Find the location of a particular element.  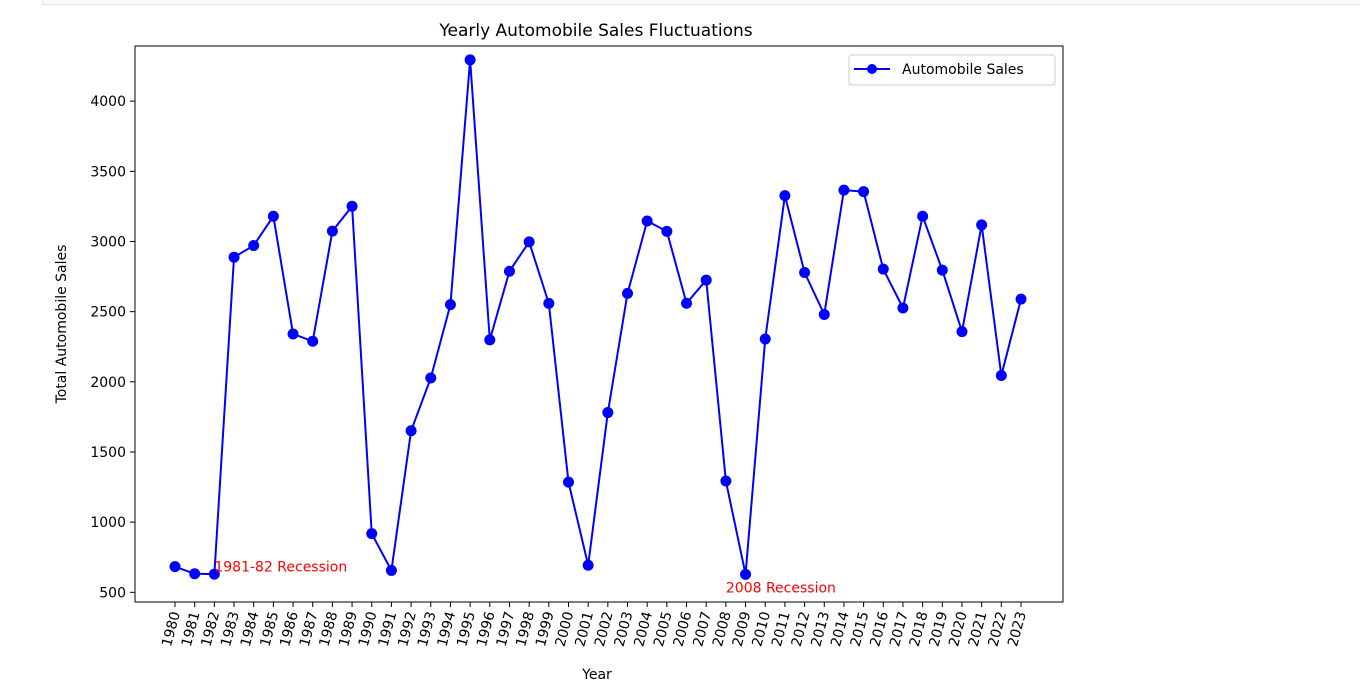

chart-title: Yearly Automobile Sales Fluctuations is located at coordinates (595, 31).